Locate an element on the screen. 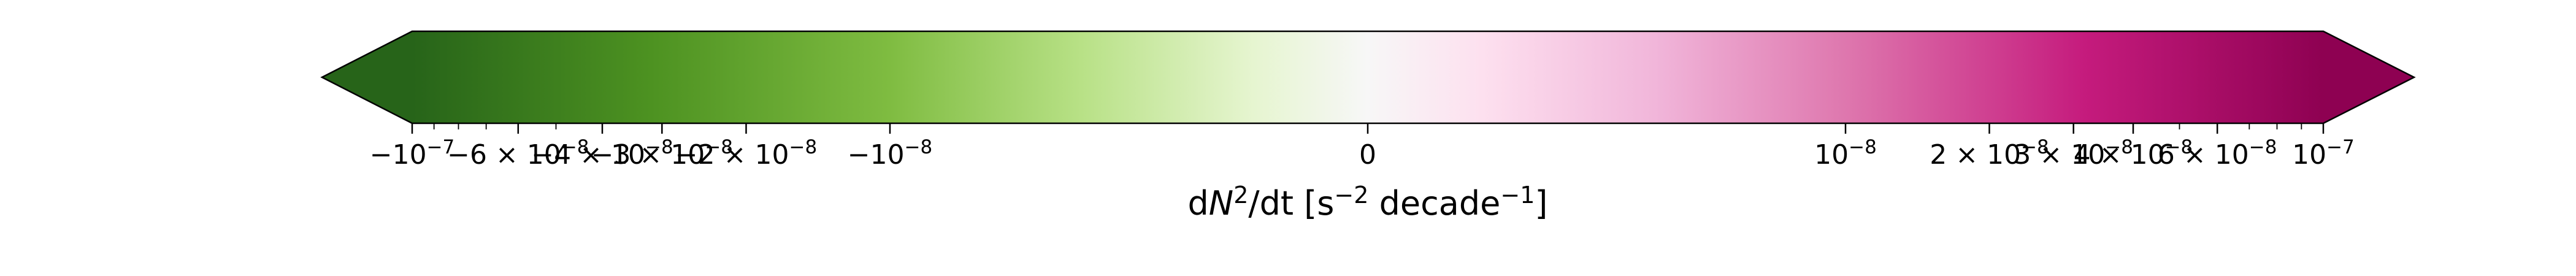 The image size is (2576, 276). colorbar-axis-label: dN2/dt [s−2 decade−1] is located at coordinates (1368, 202).